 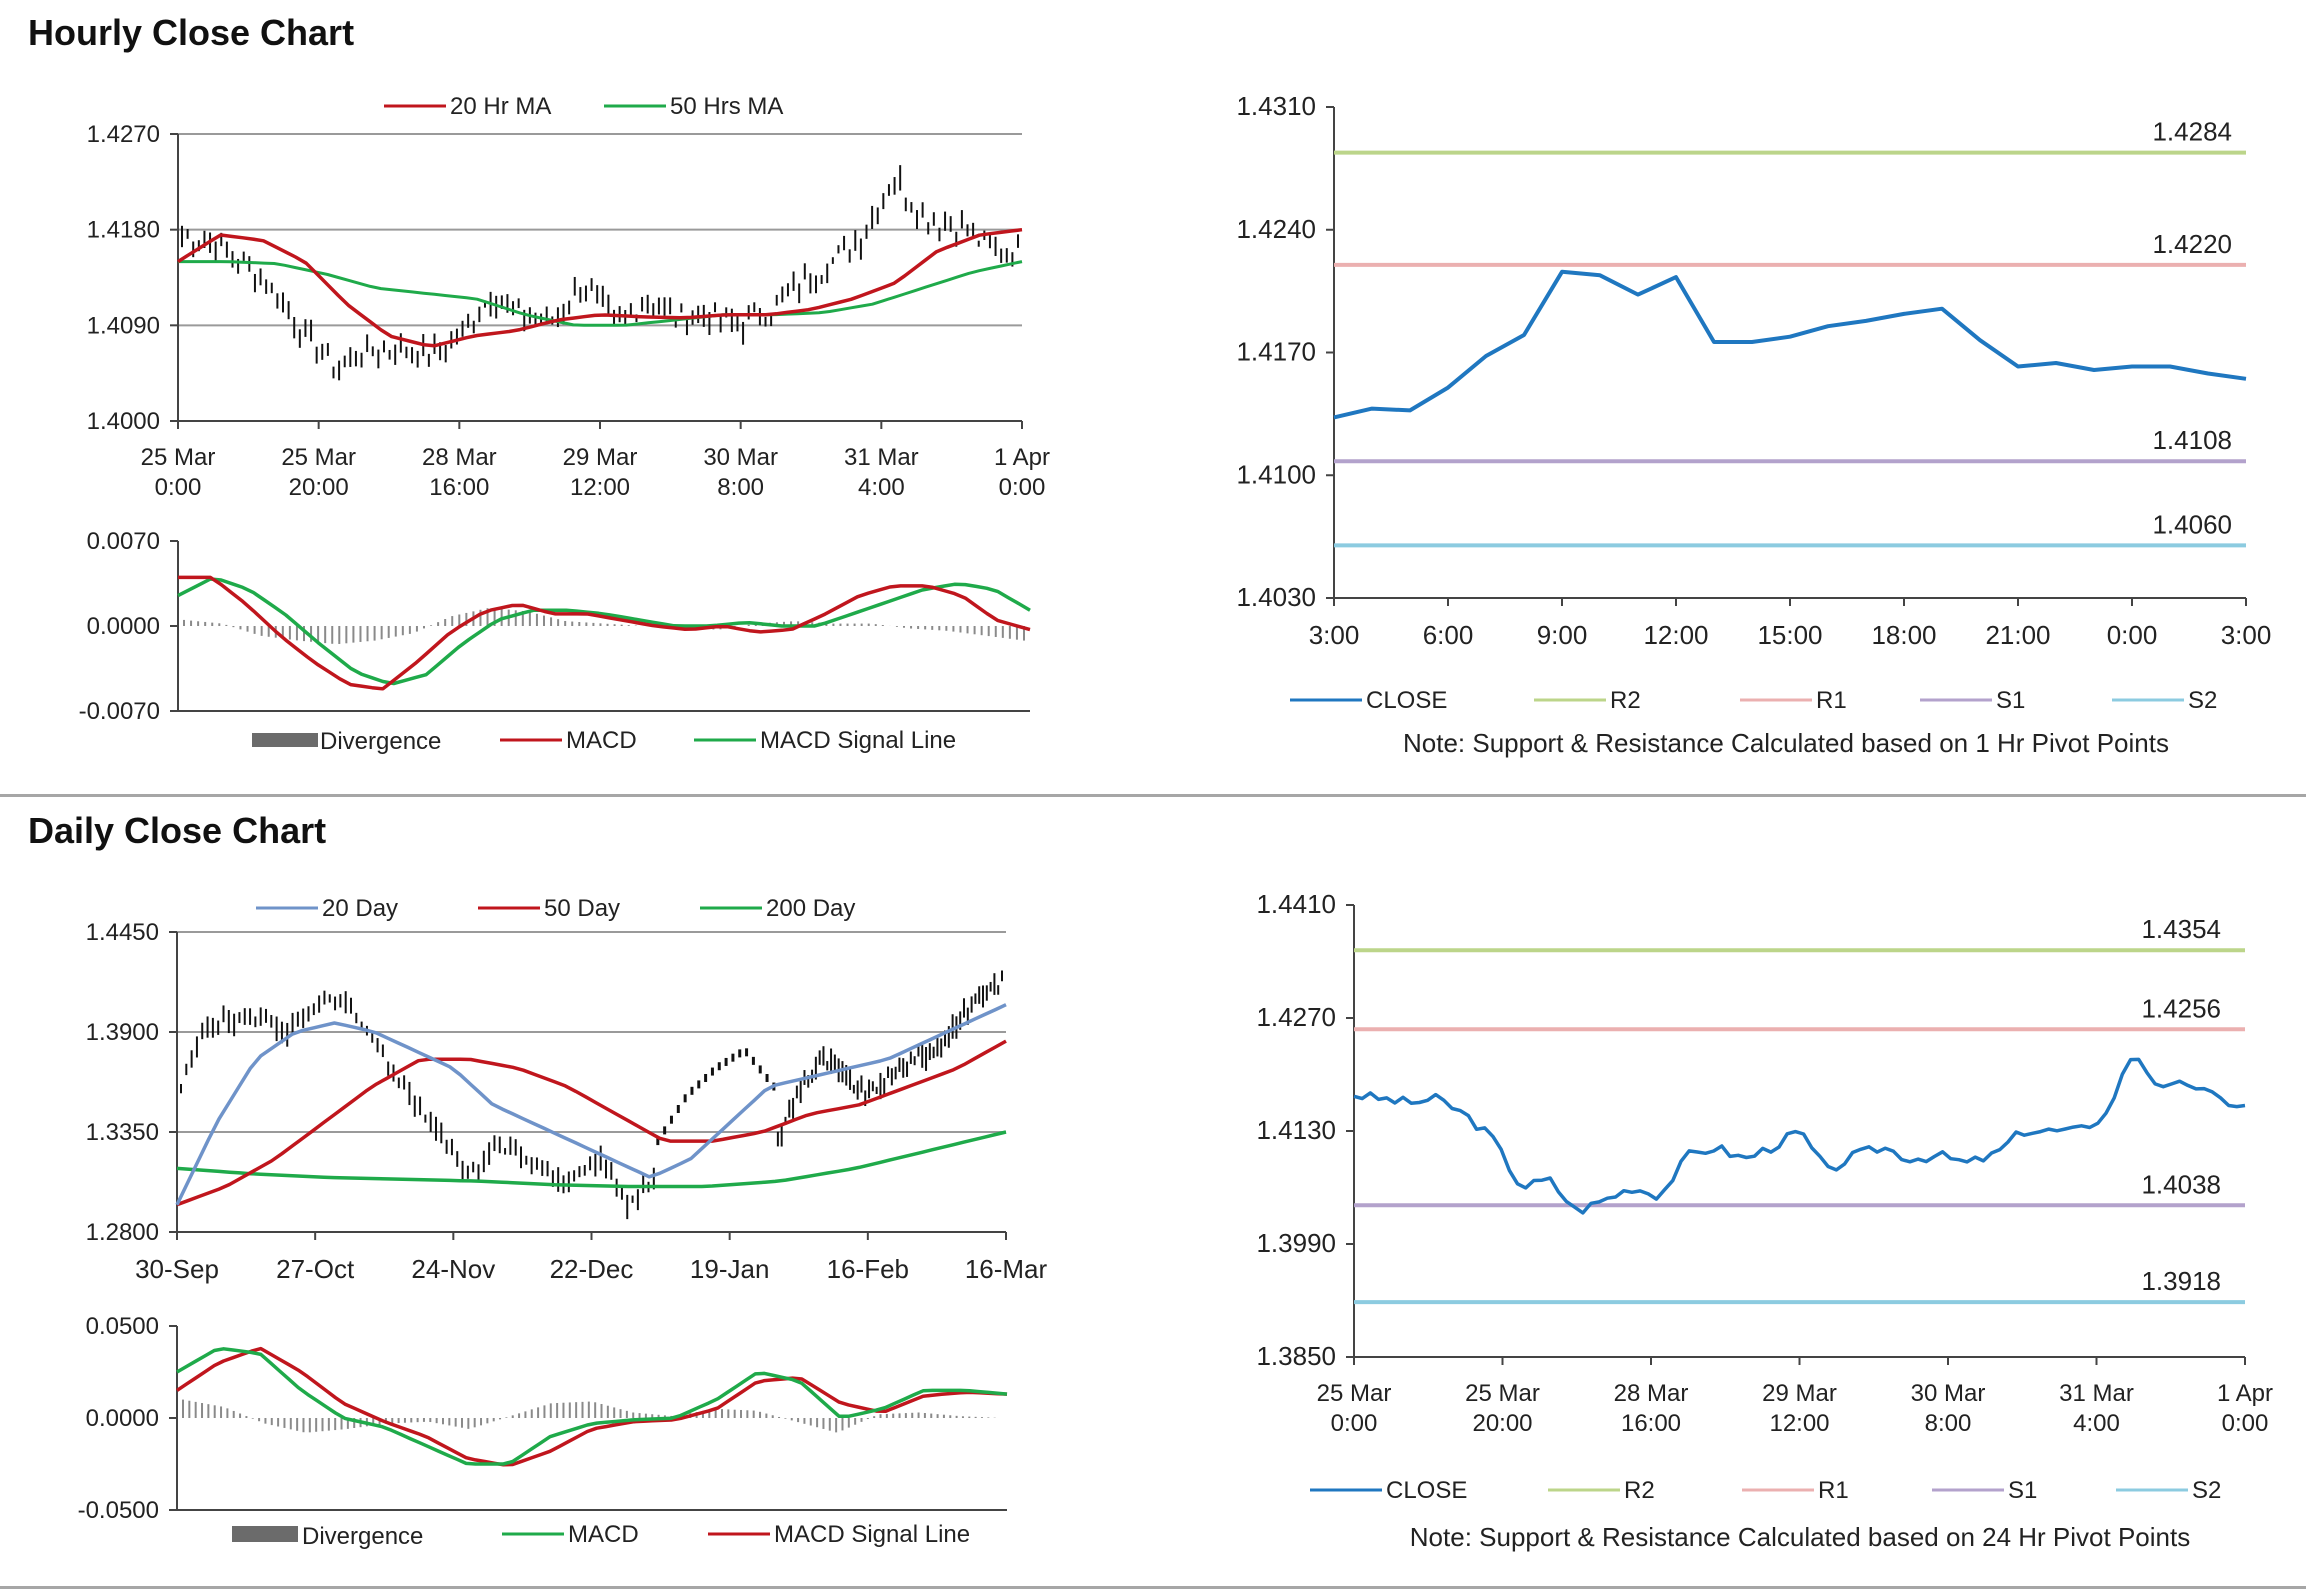 What do you see at coordinates (123, 230) in the screenshot?
I see `hourly-price-ytick-label: 1.4180` at bounding box center [123, 230].